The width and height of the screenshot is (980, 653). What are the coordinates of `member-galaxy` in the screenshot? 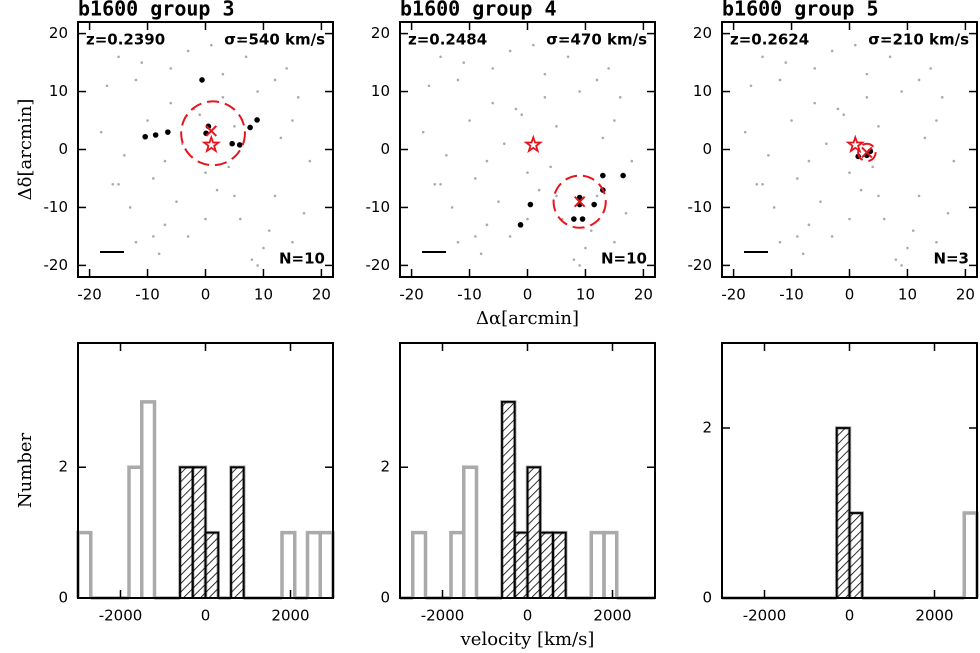 It's located at (582, 219).